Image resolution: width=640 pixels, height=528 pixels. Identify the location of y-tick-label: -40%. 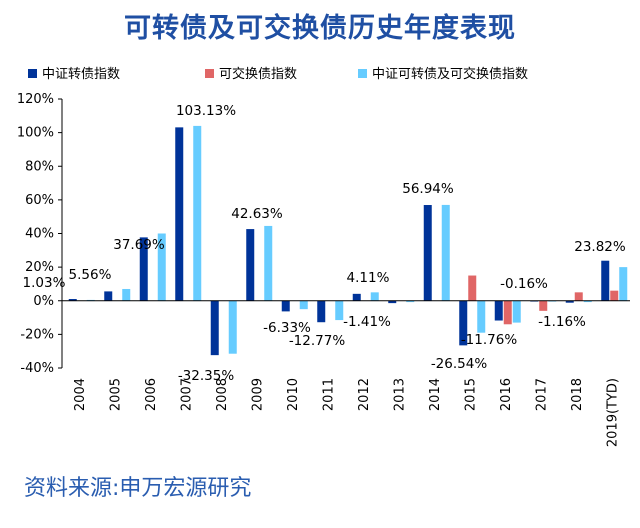
(37, 368).